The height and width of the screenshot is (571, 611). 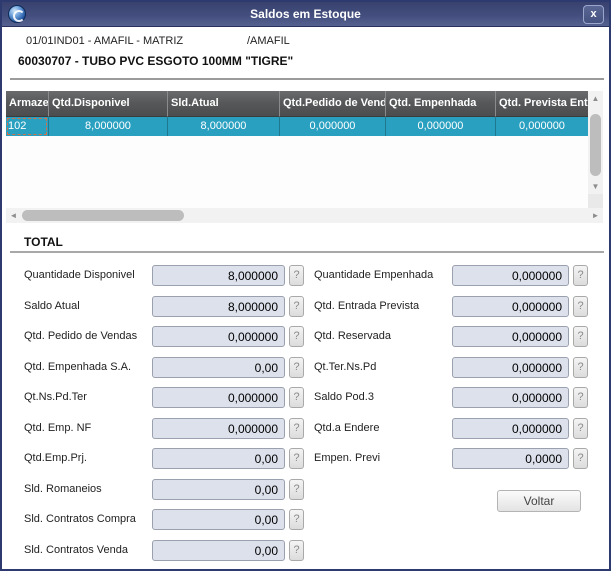 I want to click on field-label: Qt.Ns.Pd.Ter, so click(x=55, y=397).